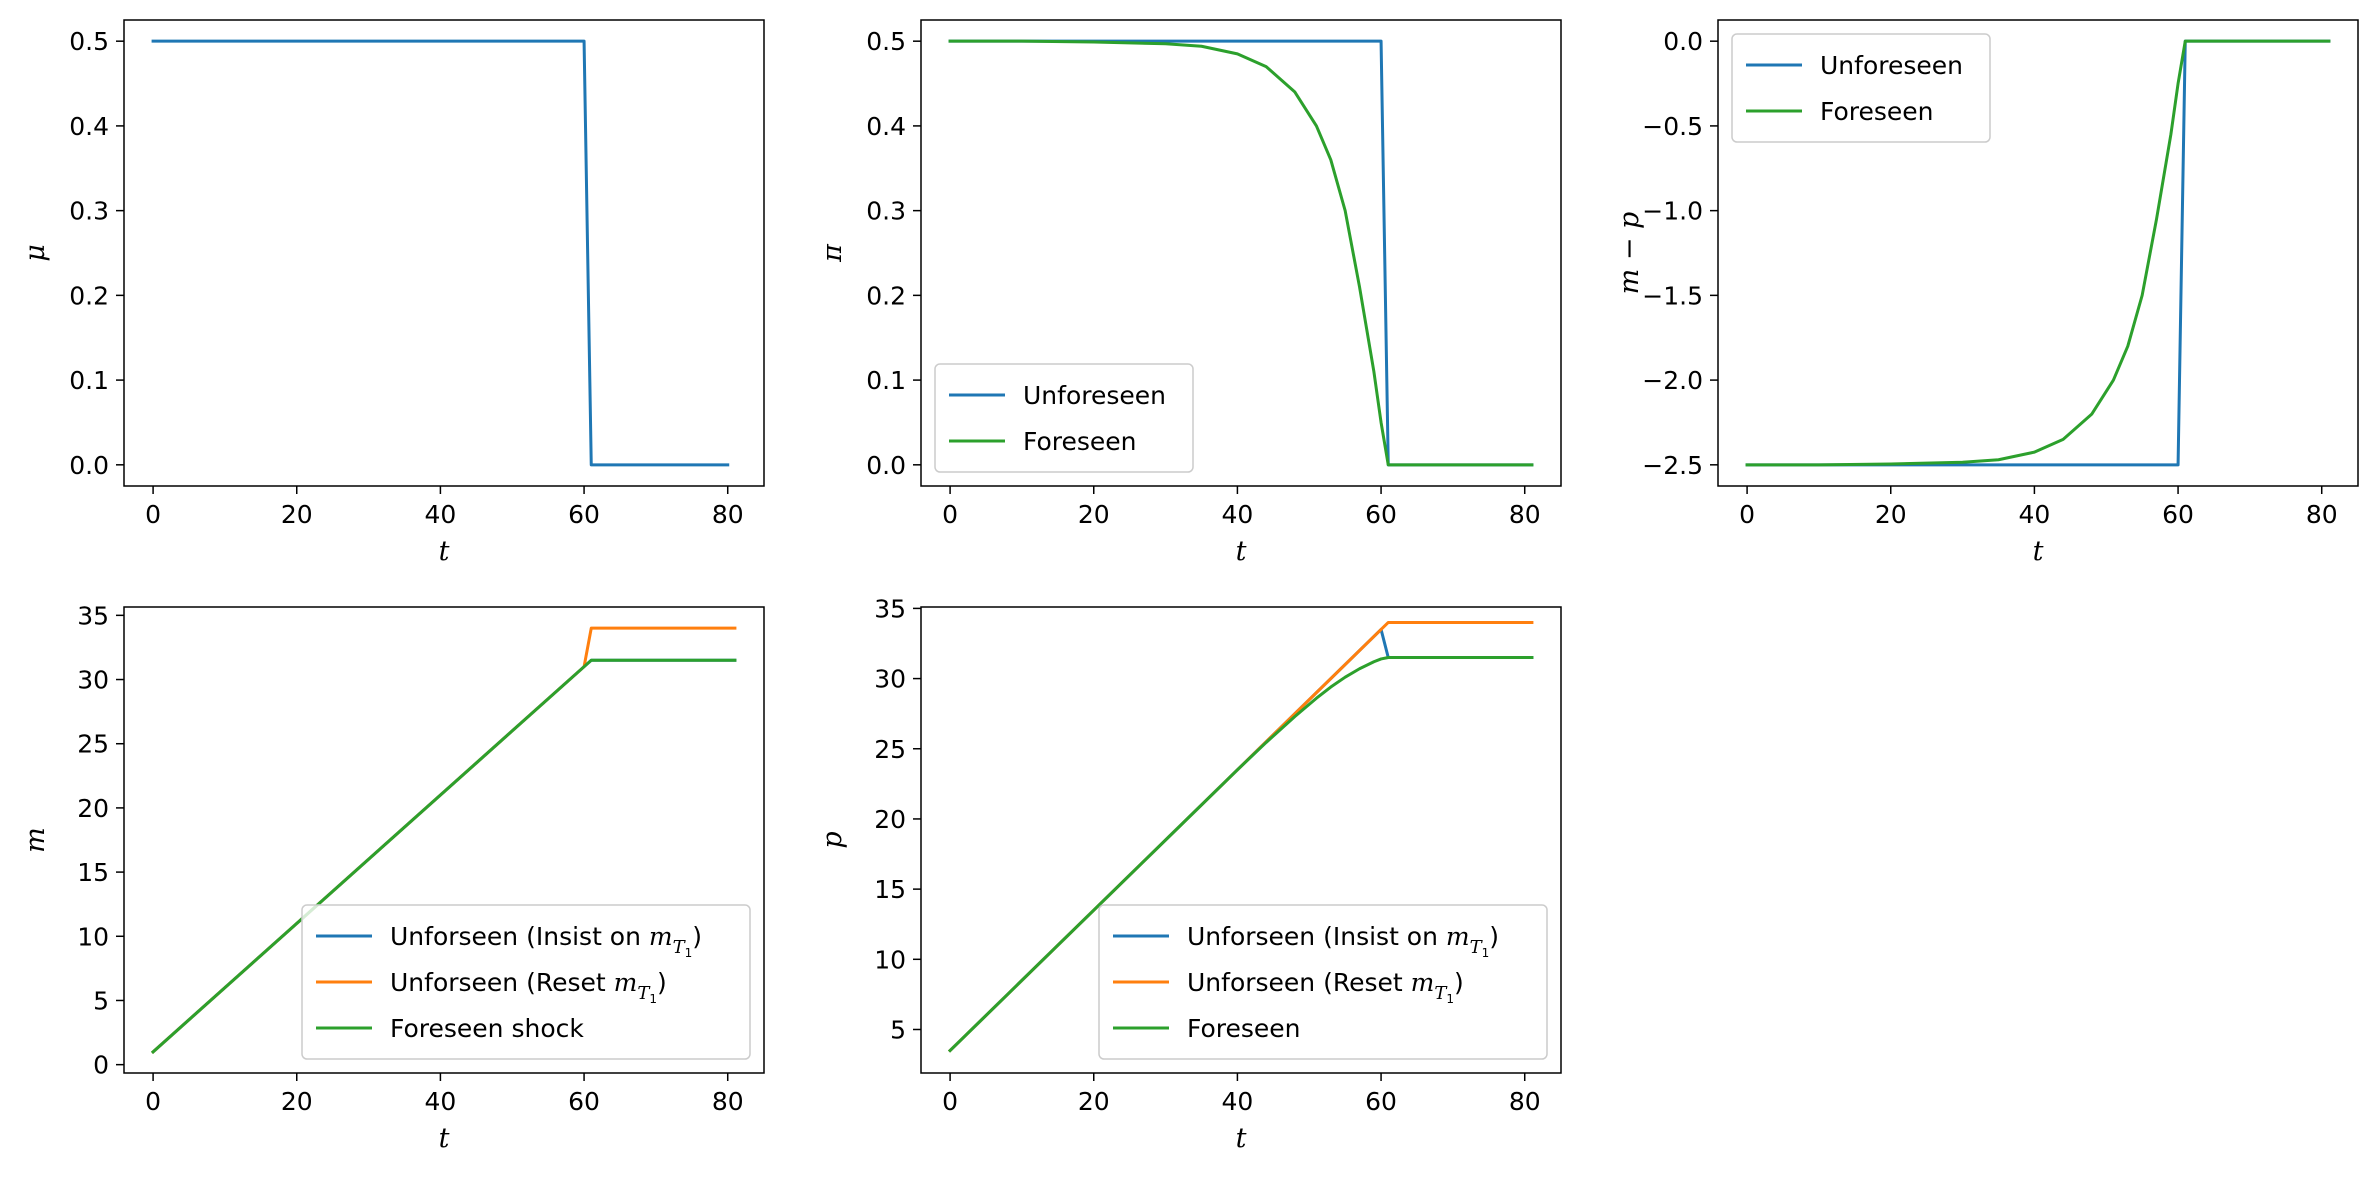 The width and height of the screenshot is (2379, 1180). I want to click on y-tick-label: −2.0, so click(1672, 380).